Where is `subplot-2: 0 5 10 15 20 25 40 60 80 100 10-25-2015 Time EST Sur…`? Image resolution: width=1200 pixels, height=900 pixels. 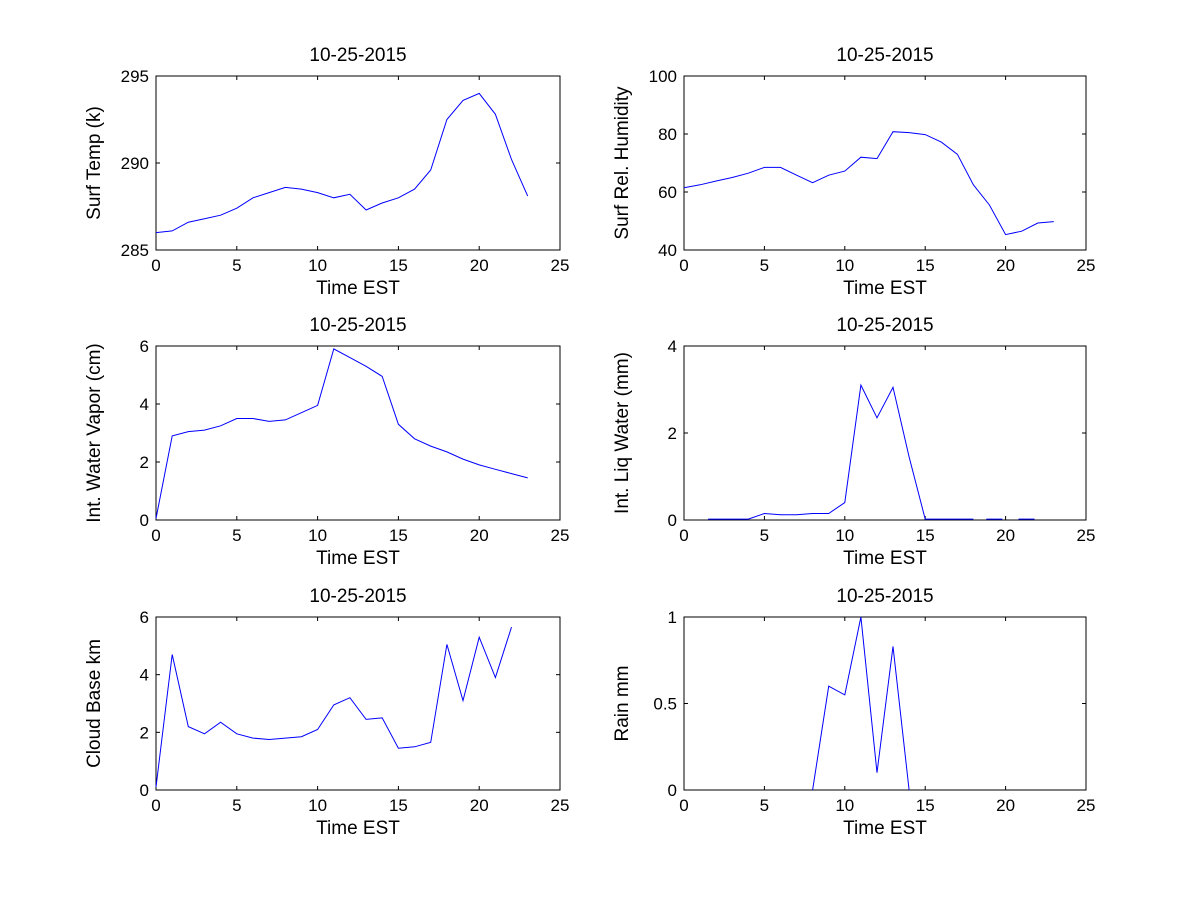
subplot-2: 0 5 10 15 20 25 40 60 80 100 10-25-2015 Time EST Sur… is located at coordinates (853, 172).